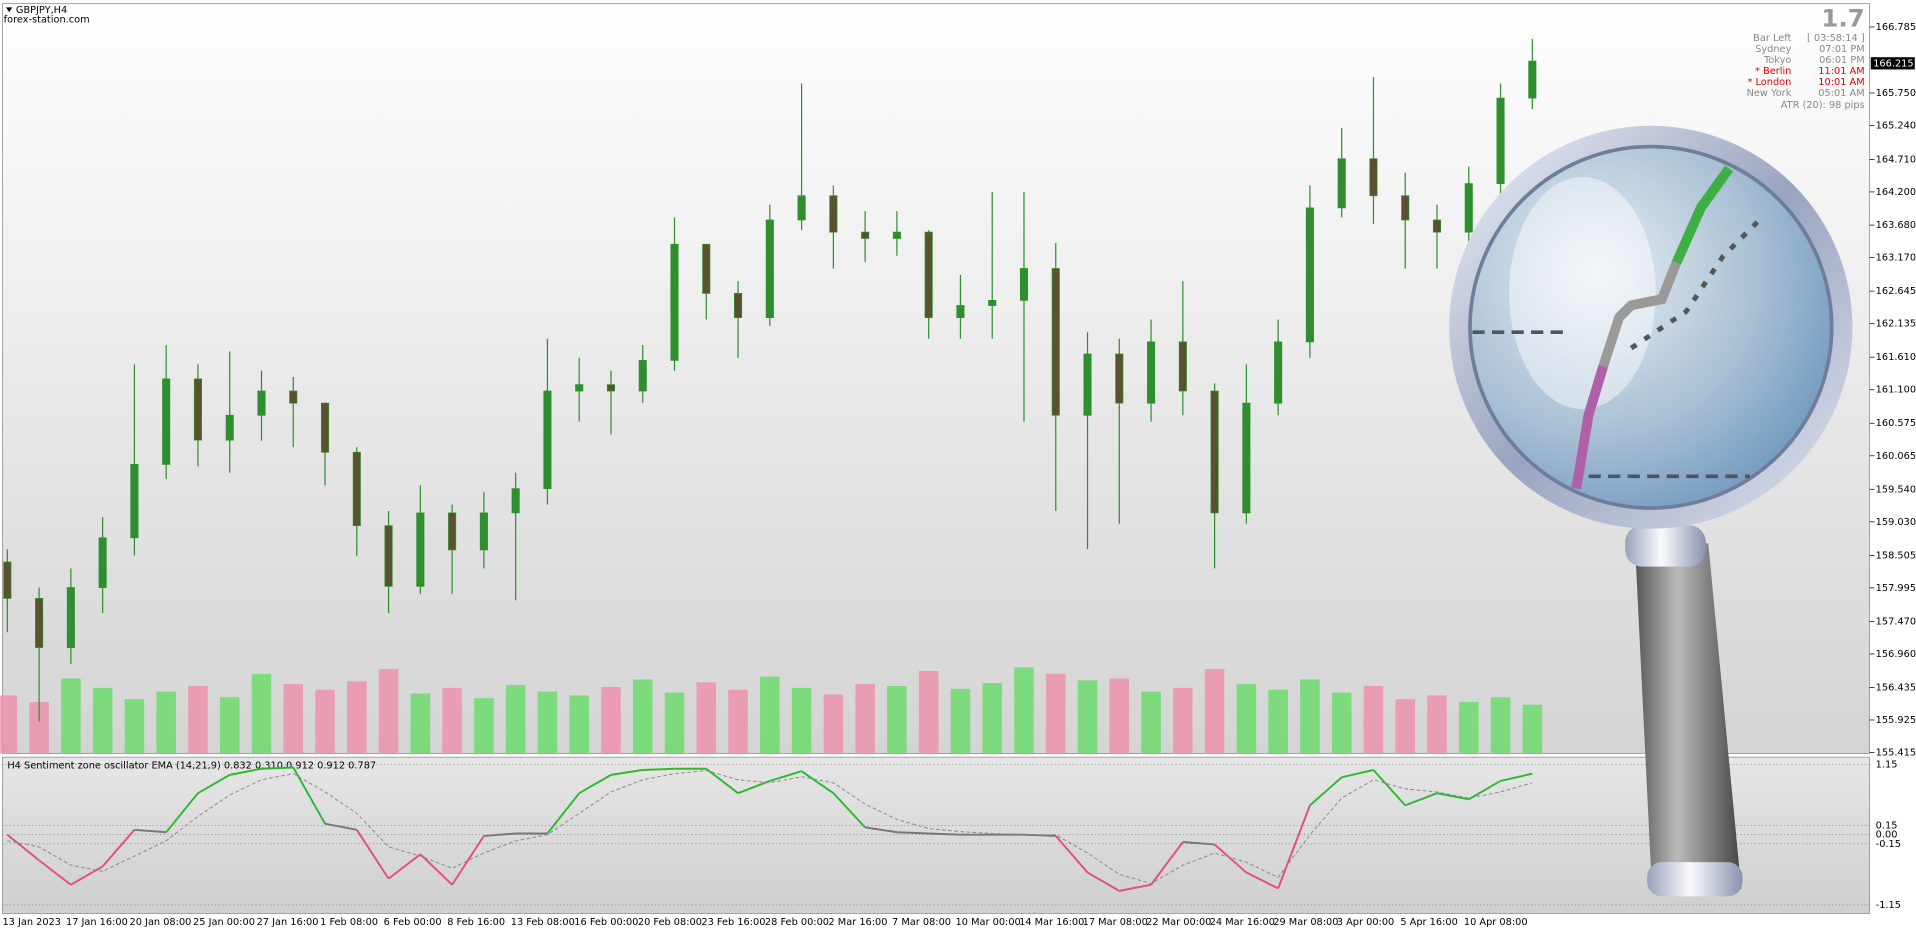 This screenshot has width=1916, height=933. What do you see at coordinates (1841, 93) in the screenshot?
I see `info-value: 05:01 AM` at bounding box center [1841, 93].